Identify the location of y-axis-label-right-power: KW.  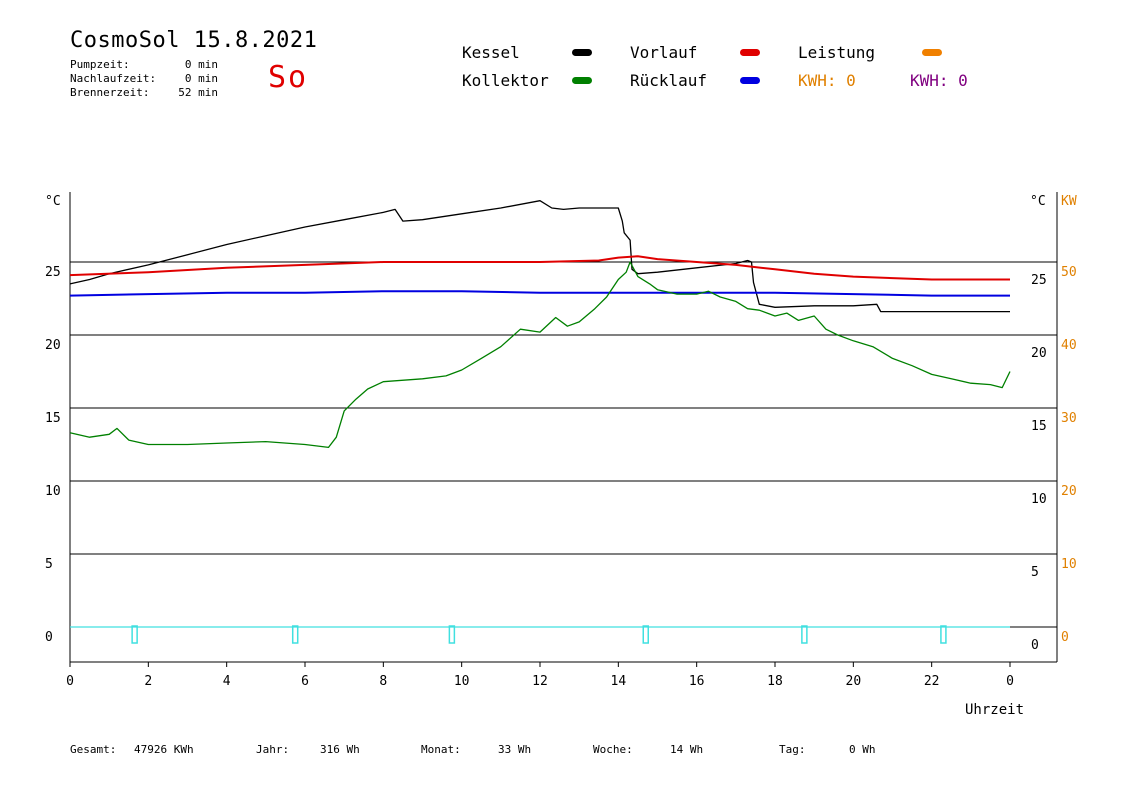
(1069, 201).